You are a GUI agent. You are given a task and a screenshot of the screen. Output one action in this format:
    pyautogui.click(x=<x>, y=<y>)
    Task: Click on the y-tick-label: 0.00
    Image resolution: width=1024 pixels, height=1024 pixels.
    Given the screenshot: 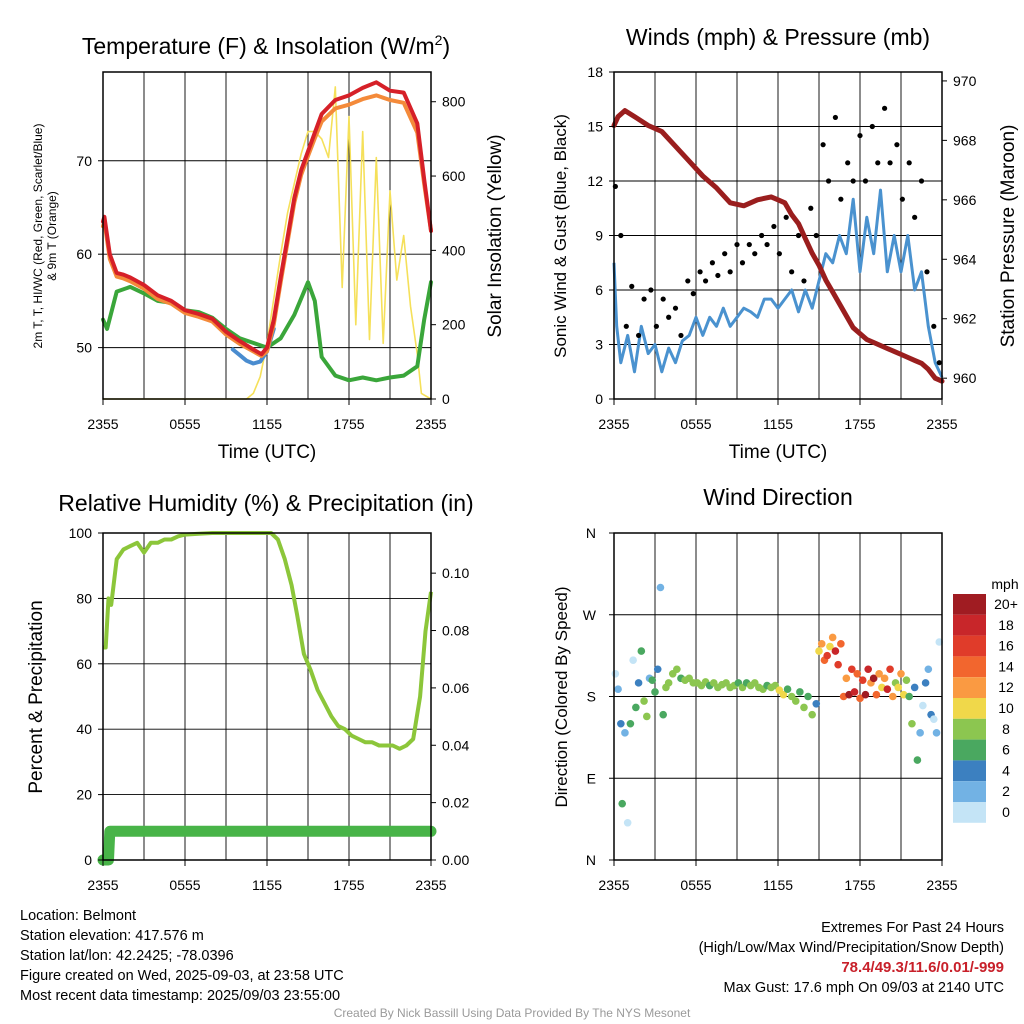 What is the action you would take?
    pyautogui.click(x=455, y=860)
    